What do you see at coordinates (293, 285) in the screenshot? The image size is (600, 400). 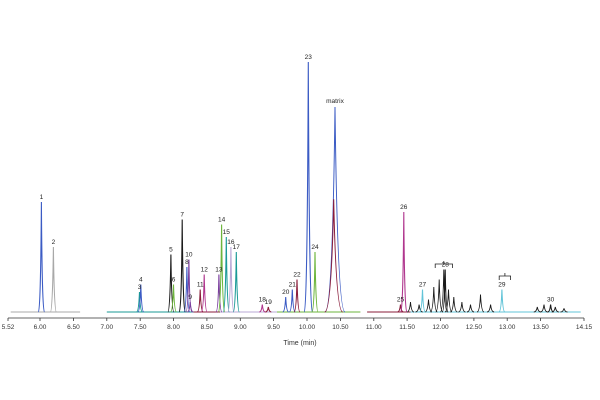 I see `peak-label-21: 21` at bounding box center [293, 285].